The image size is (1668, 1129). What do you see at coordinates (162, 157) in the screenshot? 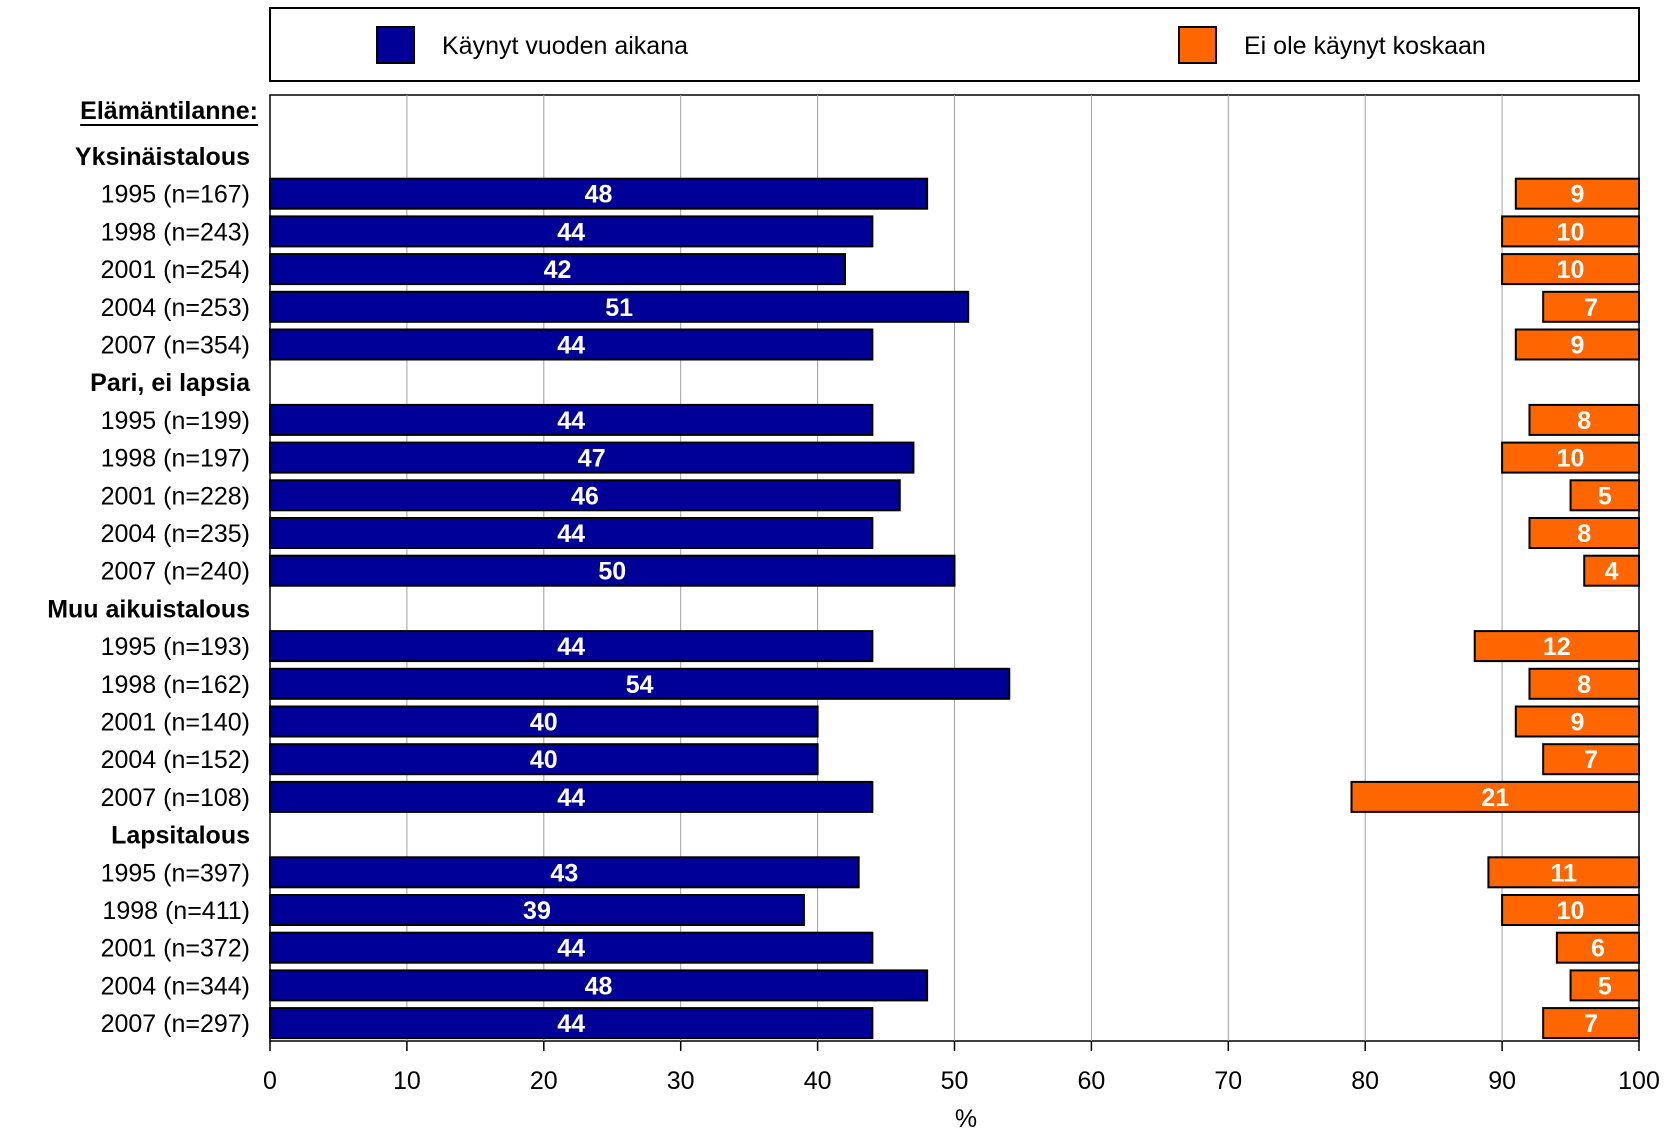
I see `group-label: Yksinäistalous` at bounding box center [162, 157].